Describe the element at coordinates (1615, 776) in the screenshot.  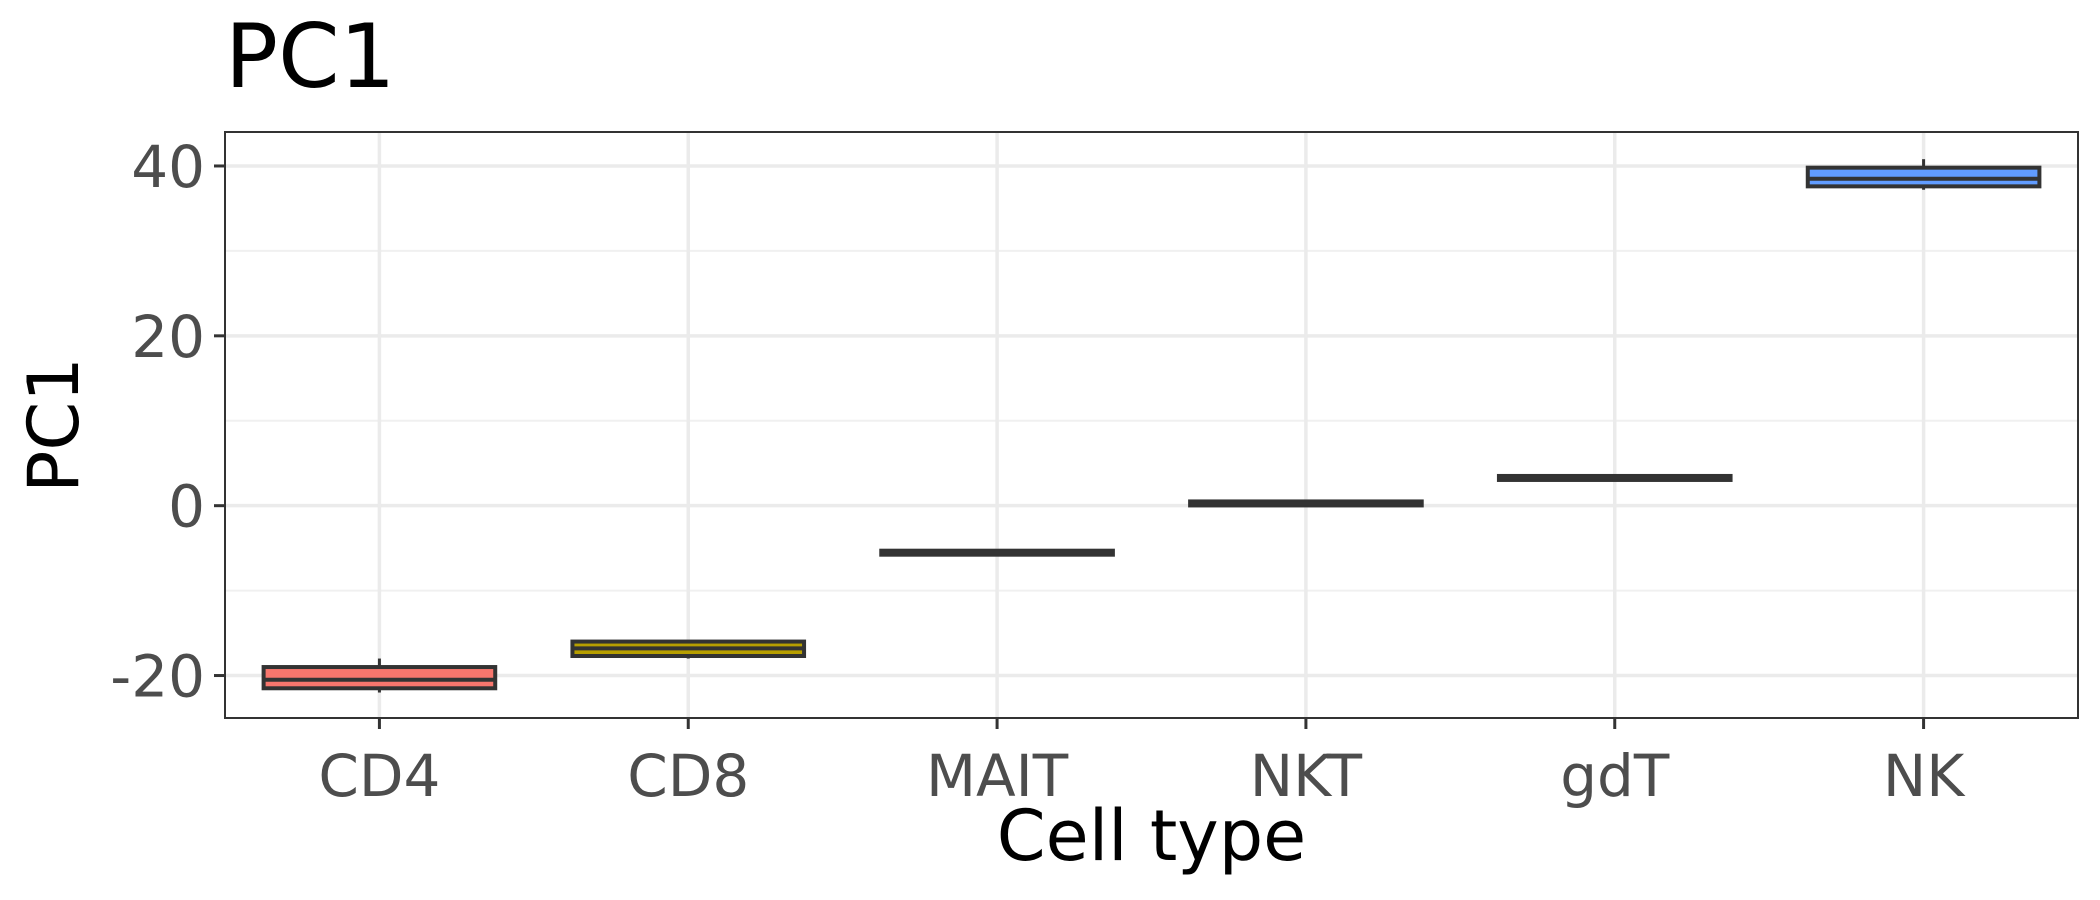
I see `x-tick-label: gdT` at that location.